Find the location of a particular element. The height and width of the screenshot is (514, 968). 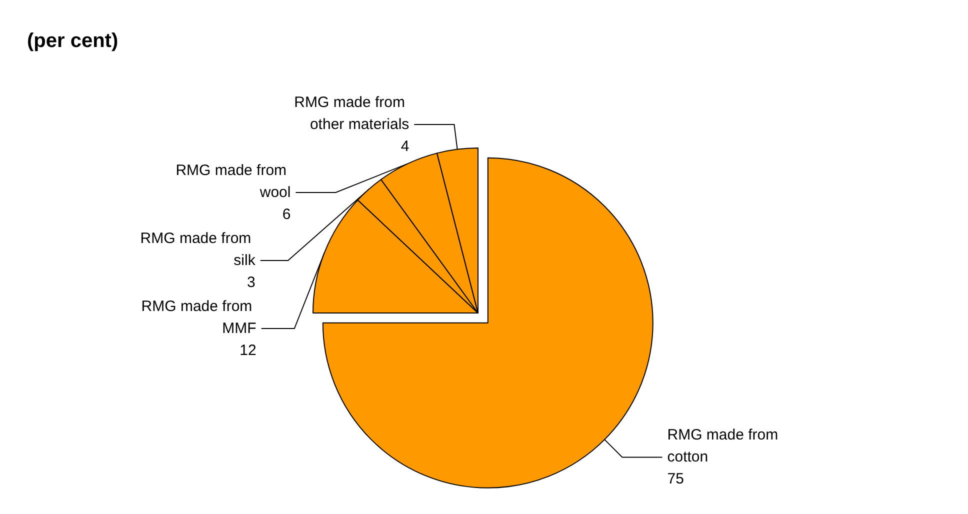

data-label: 6 is located at coordinates (286, 214).